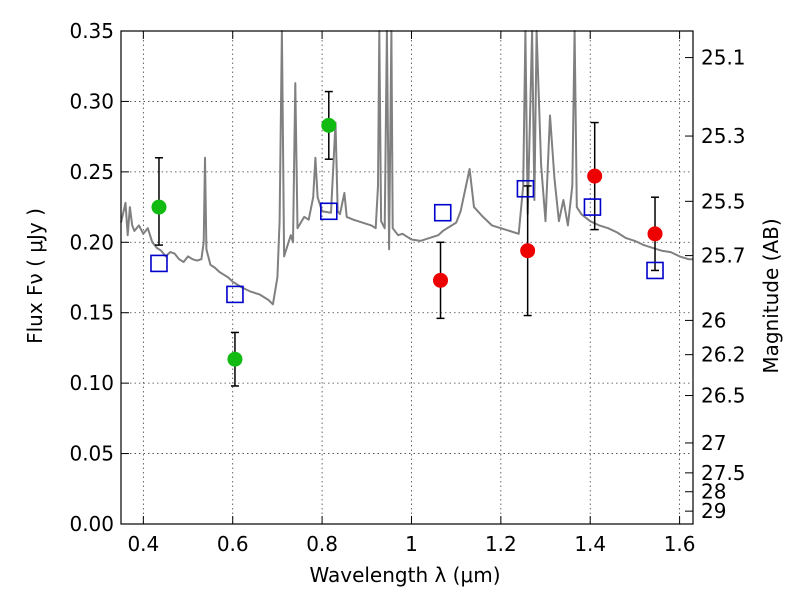 The image size is (800, 600). What do you see at coordinates (501, 544) in the screenshot?
I see `x-tick-label: 1.2` at bounding box center [501, 544].